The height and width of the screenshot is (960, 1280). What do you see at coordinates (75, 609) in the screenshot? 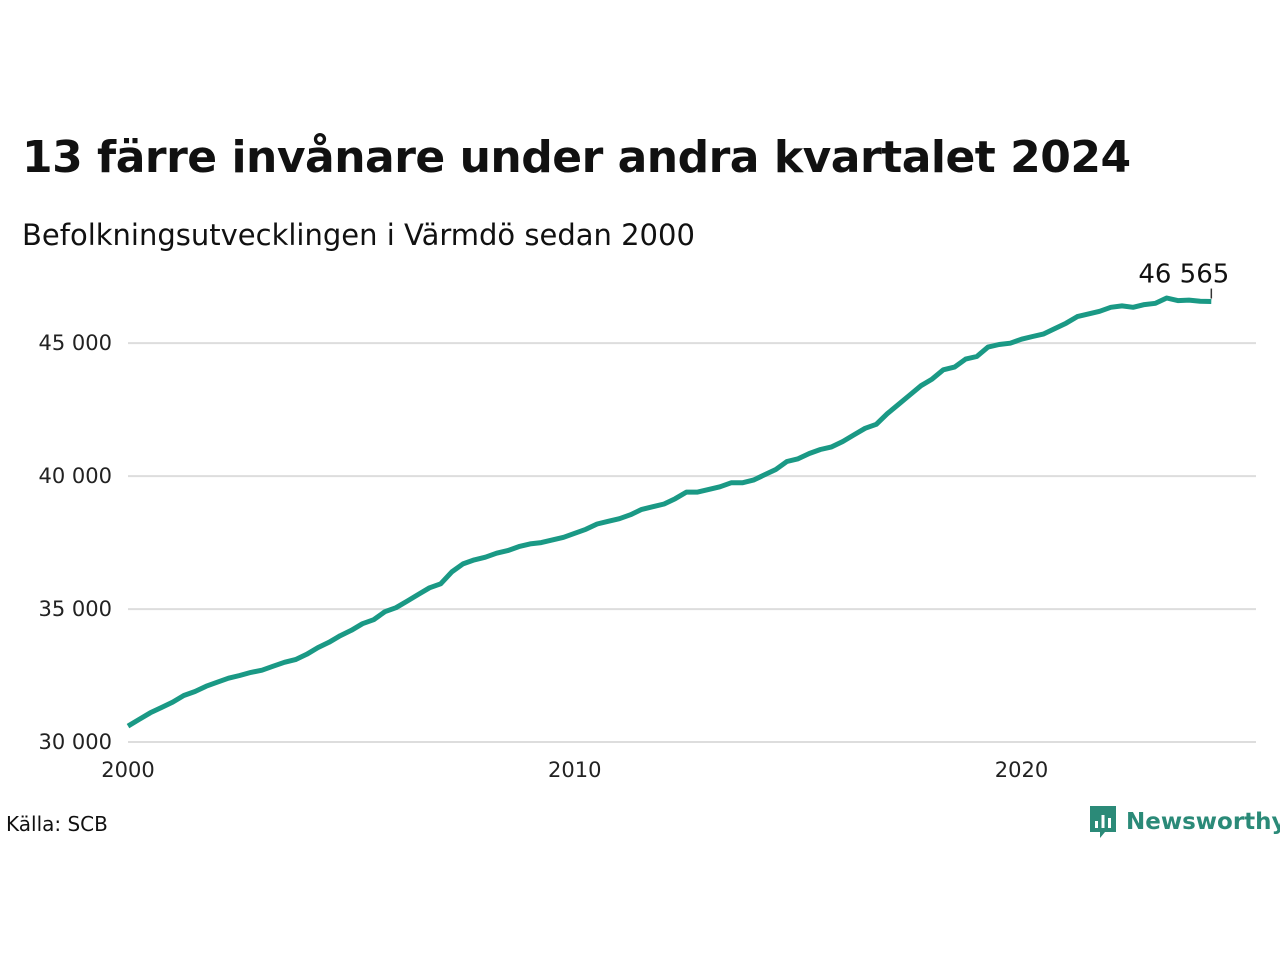
I see `y-tick-label: 35 000` at bounding box center [75, 609].